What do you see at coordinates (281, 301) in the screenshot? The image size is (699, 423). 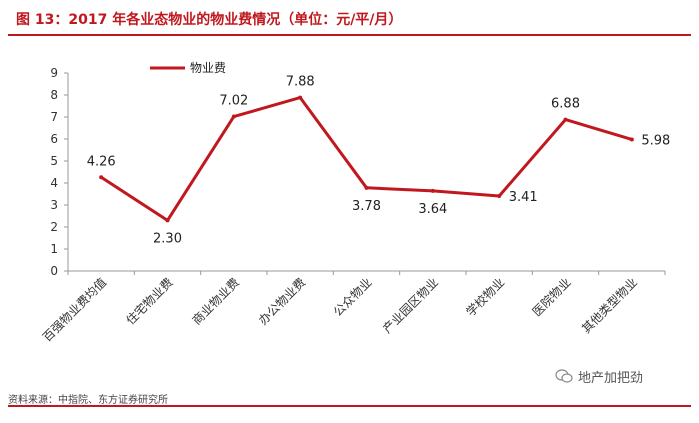 I see `x-tick-label: 办公物业费` at bounding box center [281, 301].